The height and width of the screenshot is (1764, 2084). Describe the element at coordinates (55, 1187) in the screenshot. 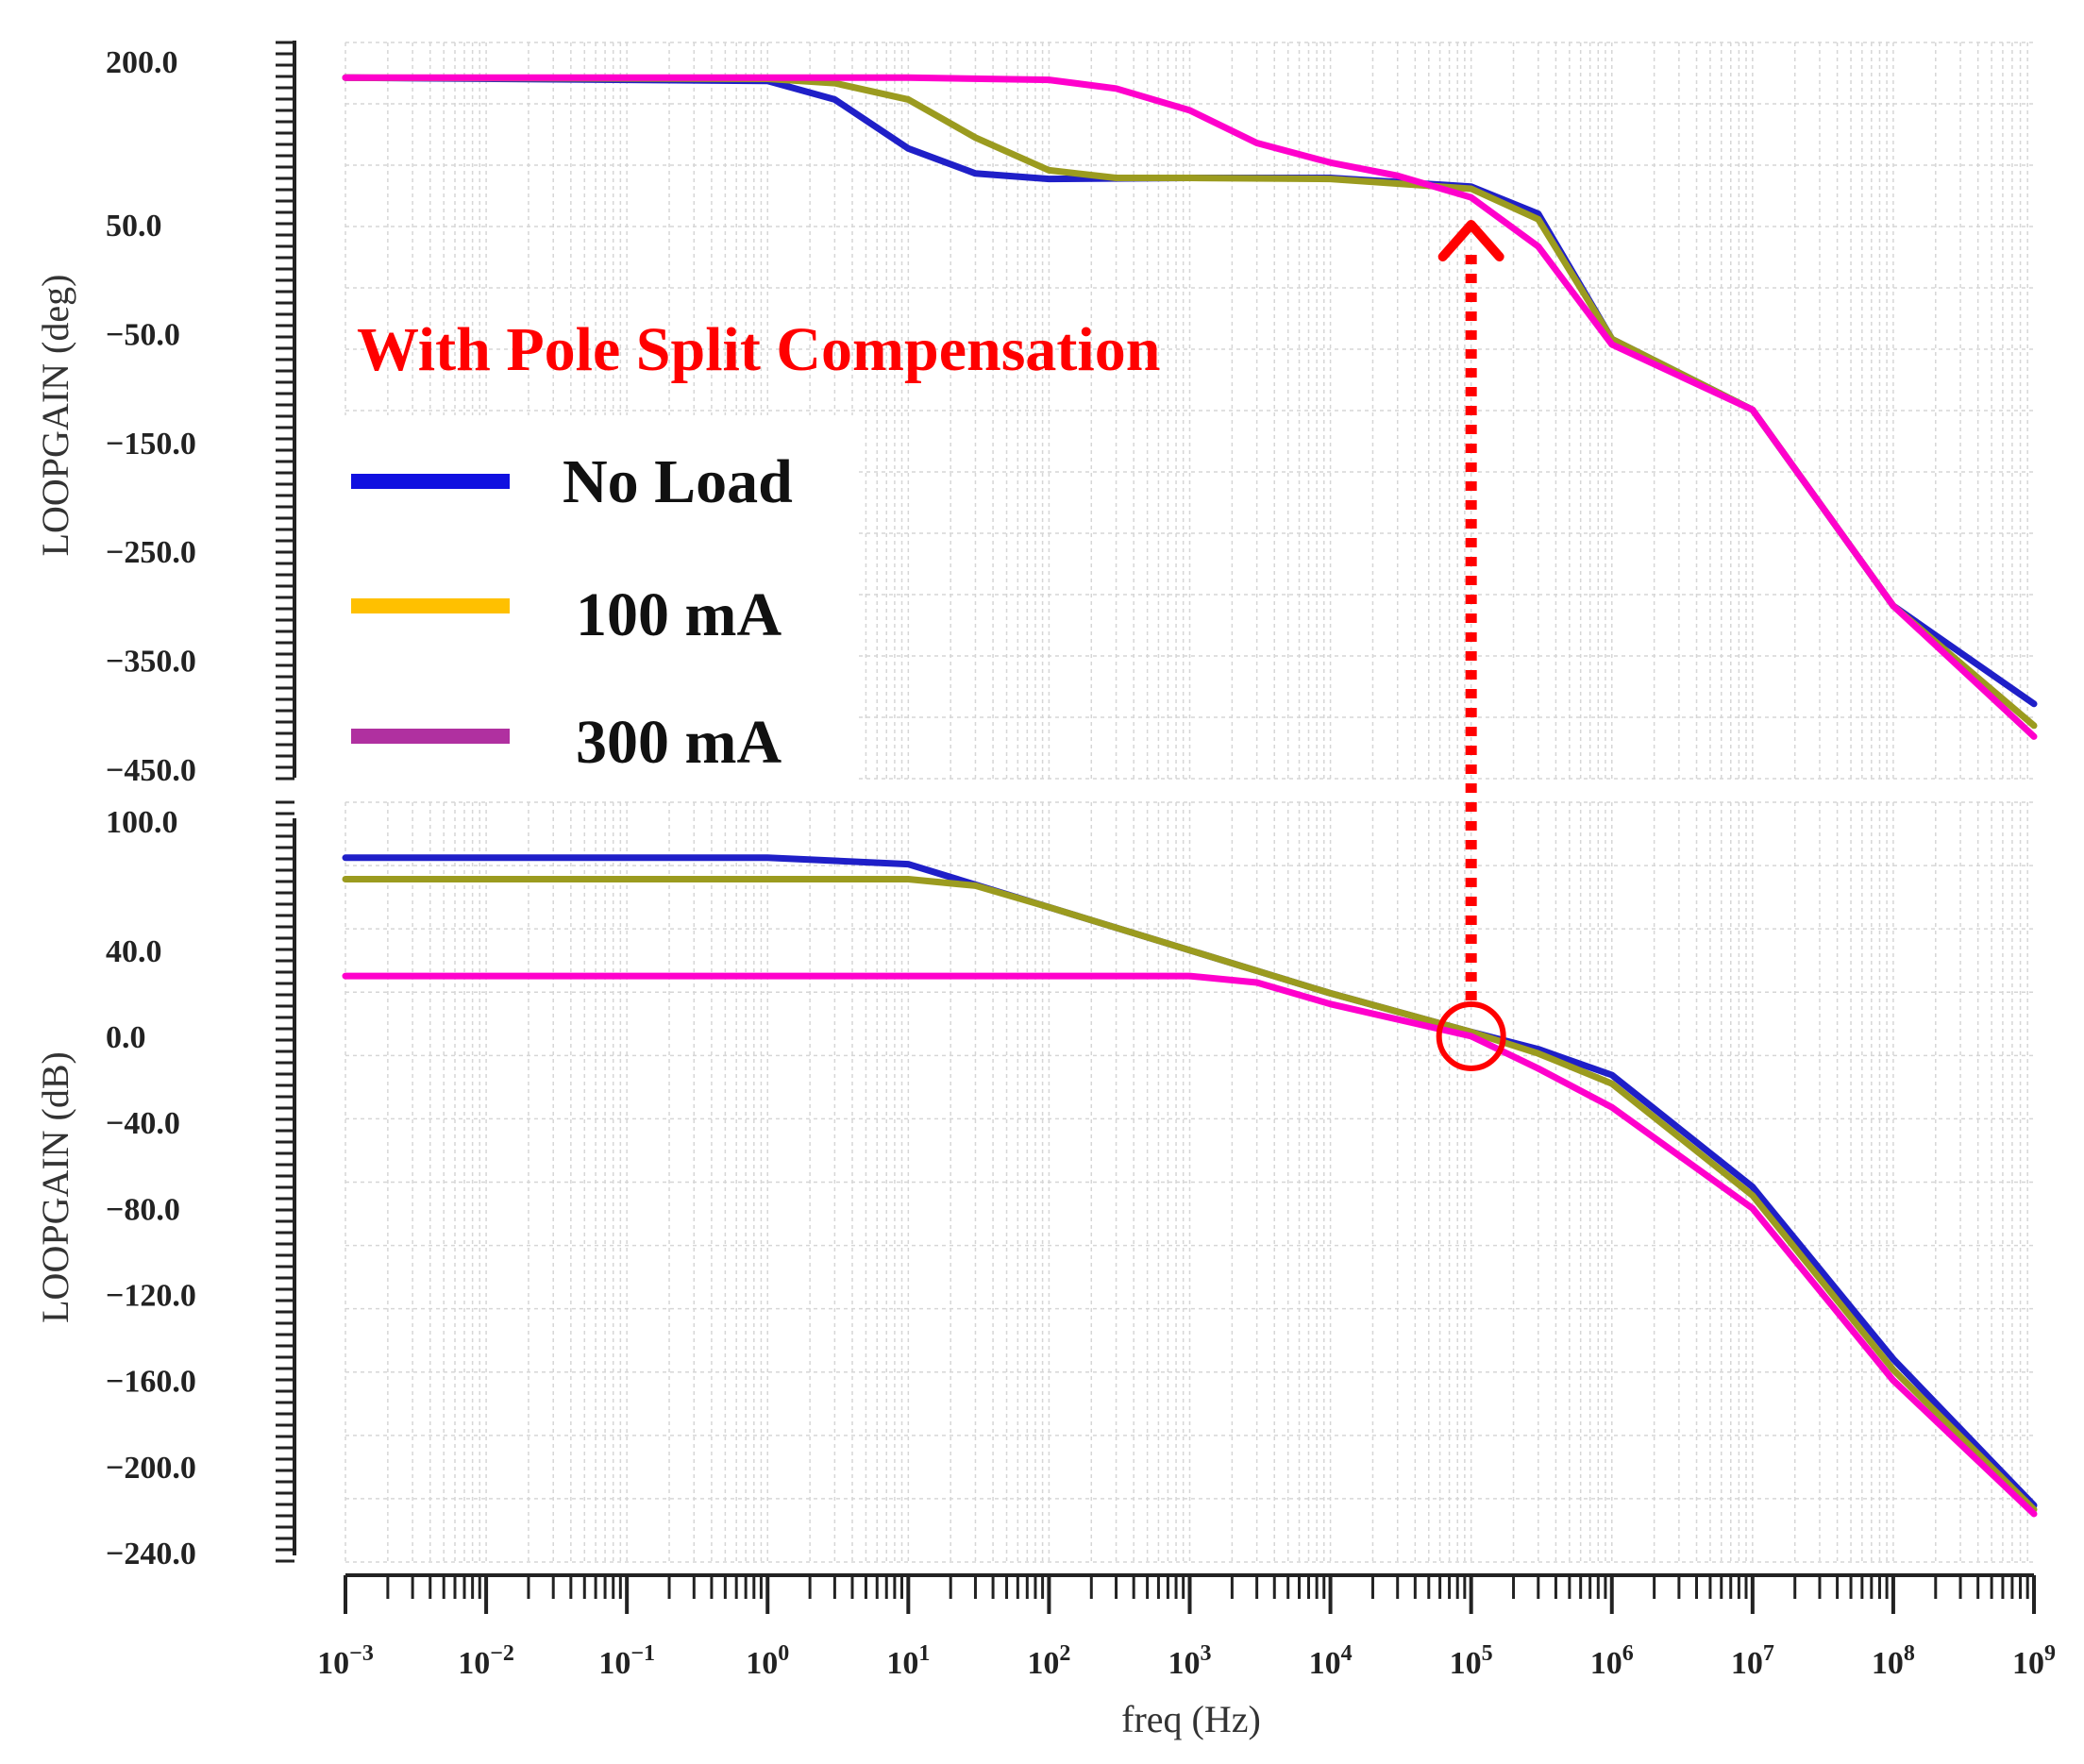

I see `gain-y-axis-title: LOOPGAIN (dB)` at that location.